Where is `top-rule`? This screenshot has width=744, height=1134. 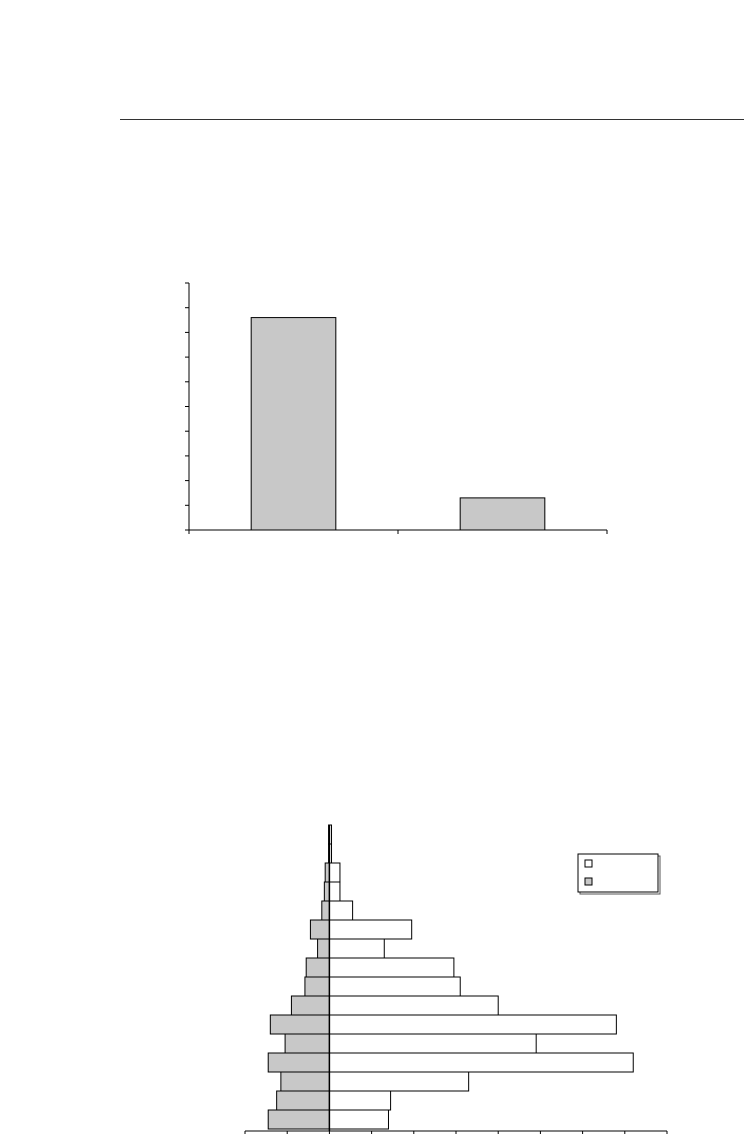 top-rule is located at coordinates (432, 119).